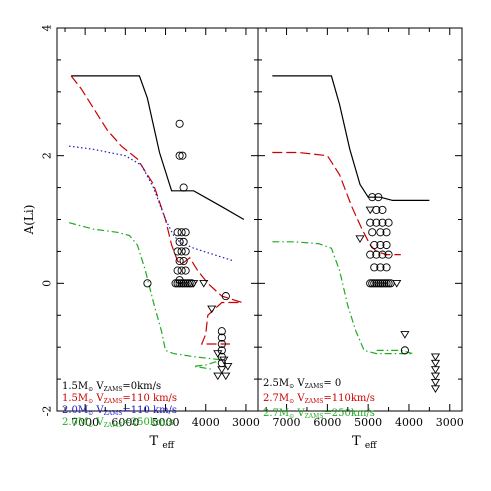 This screenshot has width=491, height=491. What do you see at coordinates (371, 446) in the screenshot?
I see `right-x-axis-label-sub: eff` at bounding box center [371, 446].